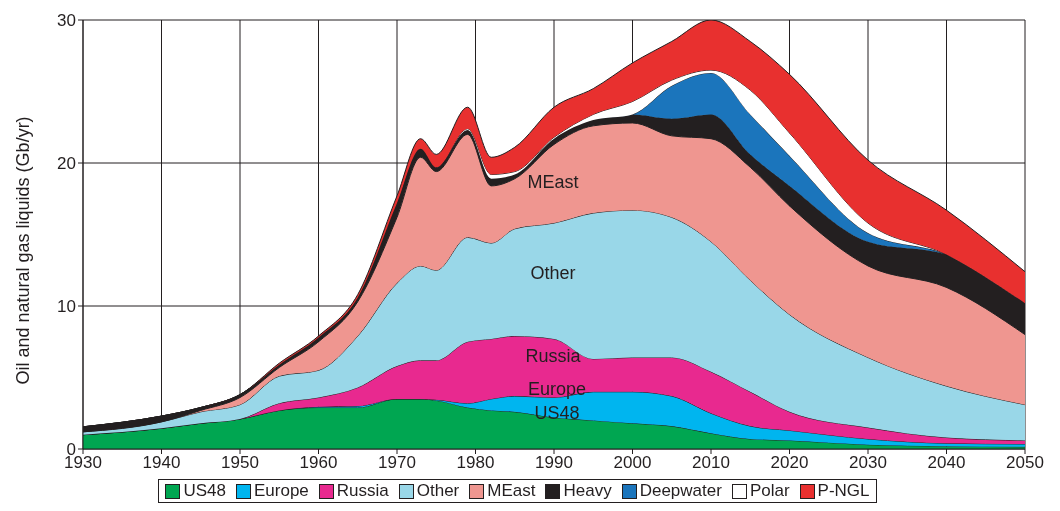  I want to click on legend-label: Other, so click(437, 491).